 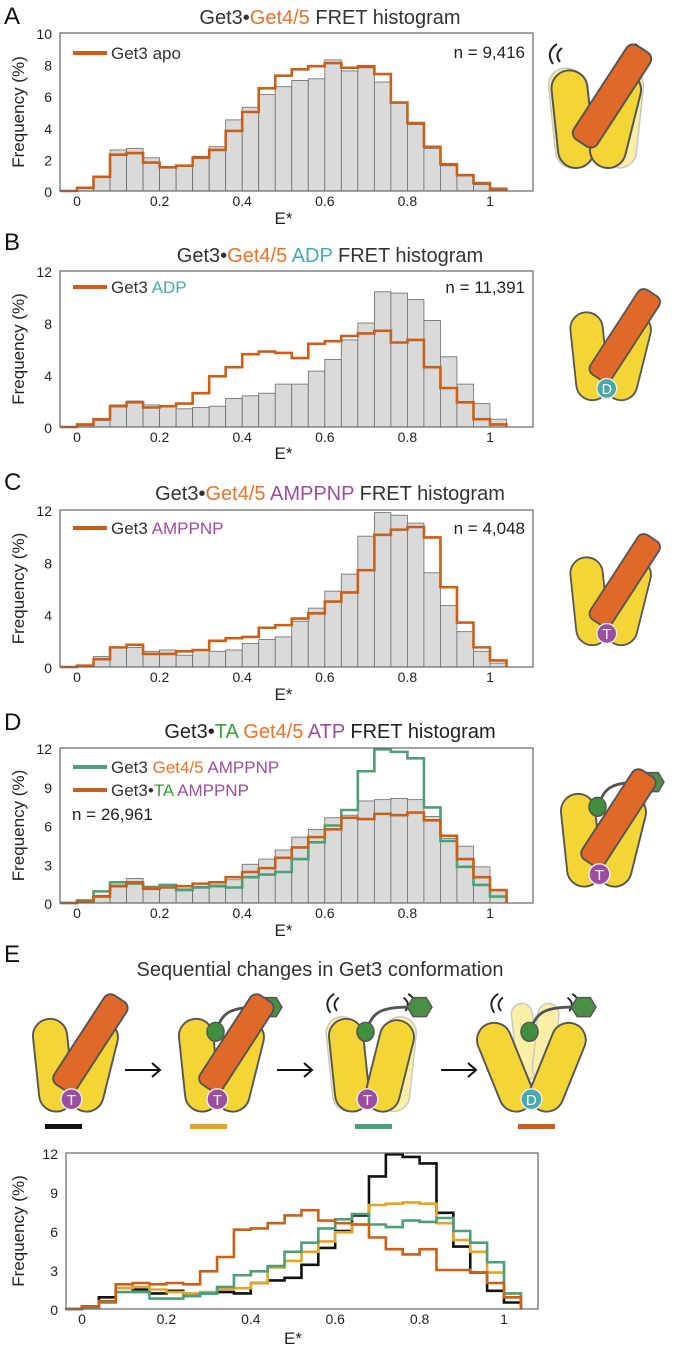 I want to click on sample-count: n = 9,416, so click(x=489, y=52).